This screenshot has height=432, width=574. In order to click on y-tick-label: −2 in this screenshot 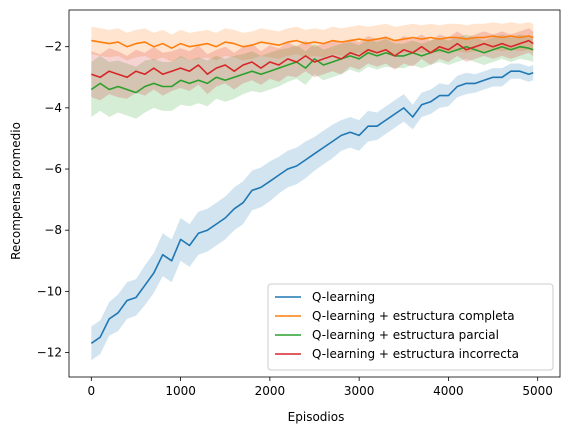, I will do `click(53, 47)`.